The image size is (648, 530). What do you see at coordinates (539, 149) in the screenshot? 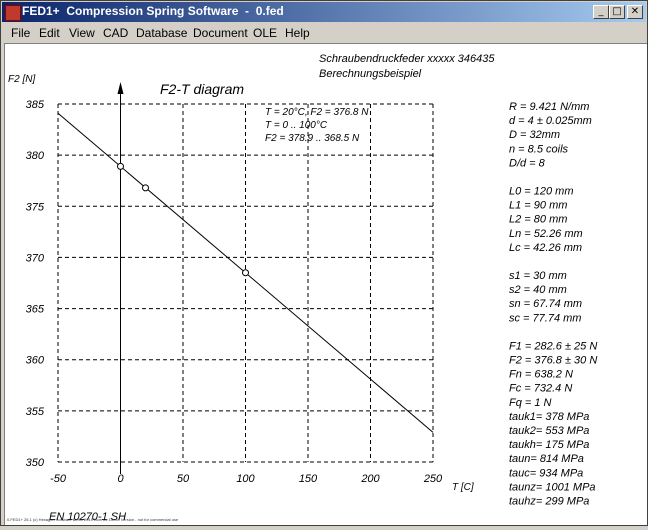
I see `result-line: n = 8.5 coils` at bounding box center [539, 149].